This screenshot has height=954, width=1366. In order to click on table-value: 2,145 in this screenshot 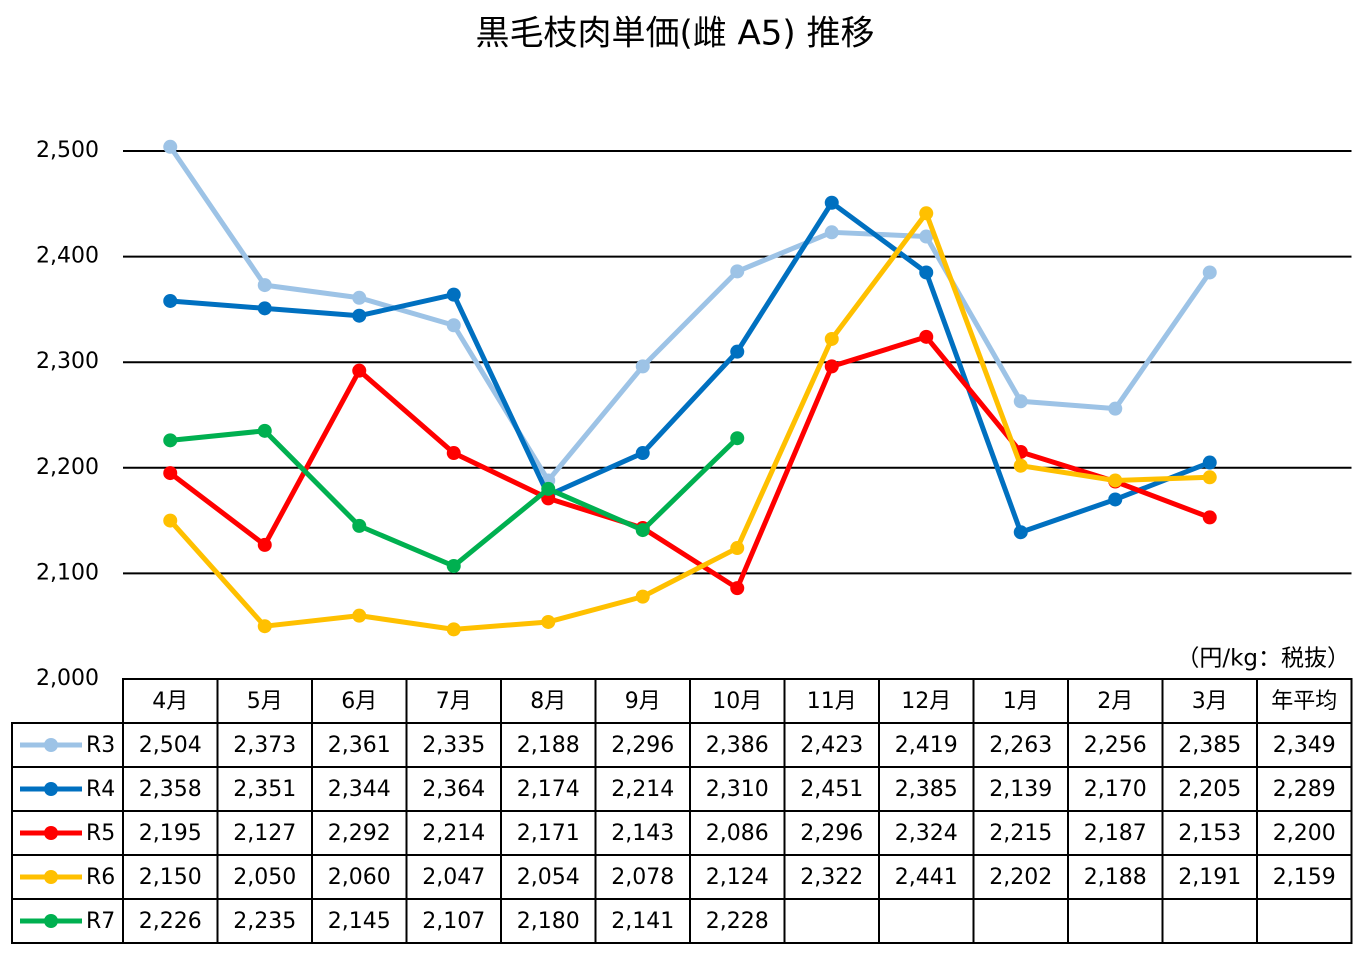, I will do `click(359, 921)`.